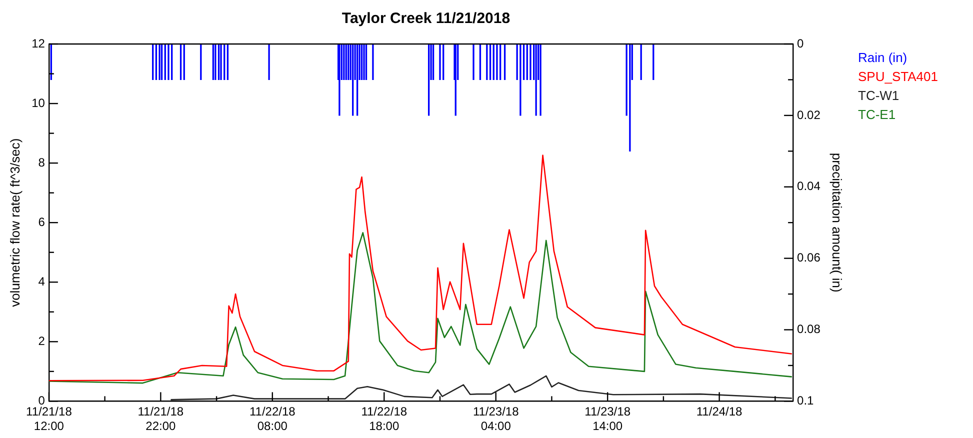  What do you see at coordinates (42, 281) in the screenshot?
I see `y-tick-label: 4` at bounding box center [42, 281].